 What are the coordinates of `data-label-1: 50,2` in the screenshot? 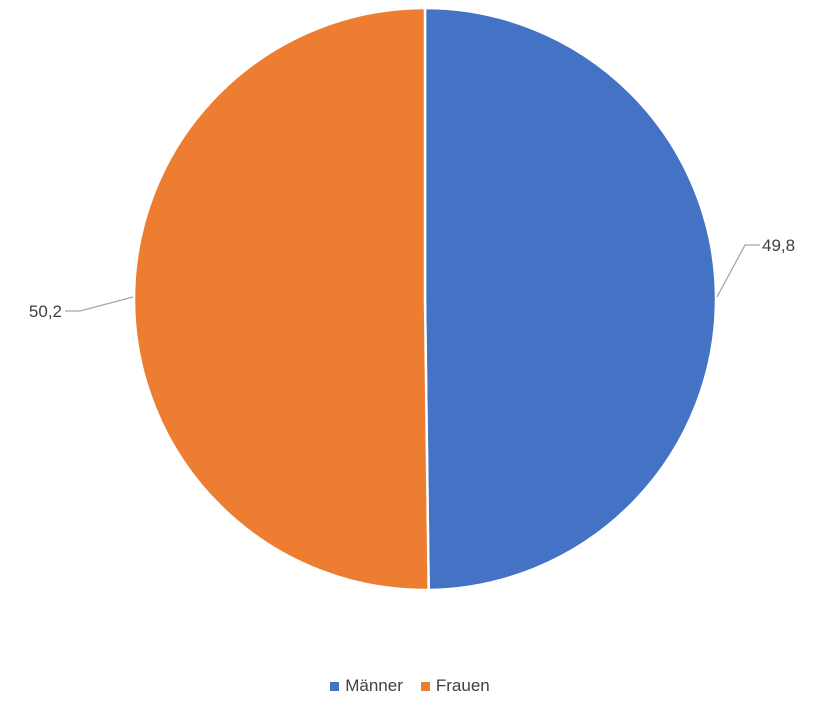 It's located at (45, 311).